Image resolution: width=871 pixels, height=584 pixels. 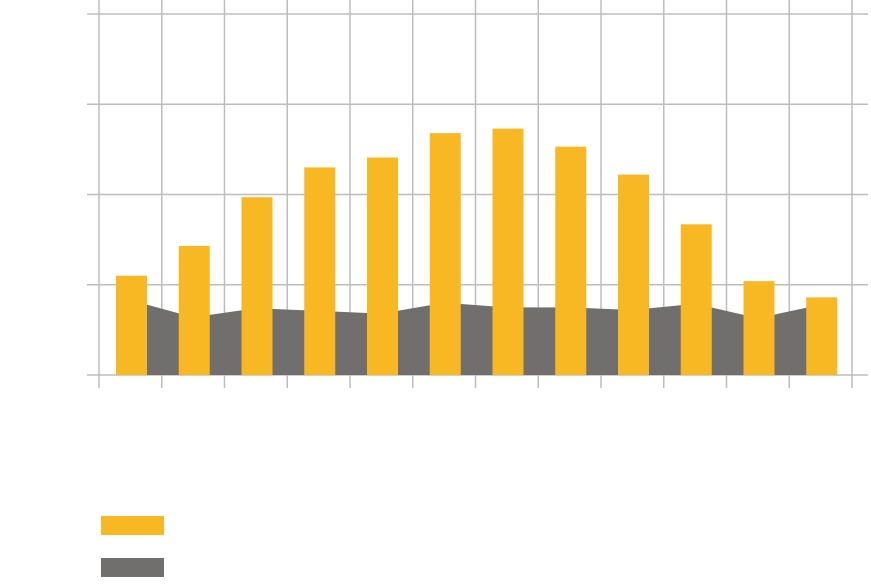 I want to click on area-fill, so click(x=475, y=337).